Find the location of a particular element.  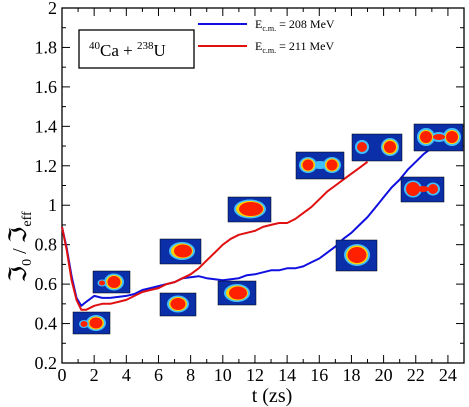

y-tick-label: 1.4 is located at coordinates (46, 126).